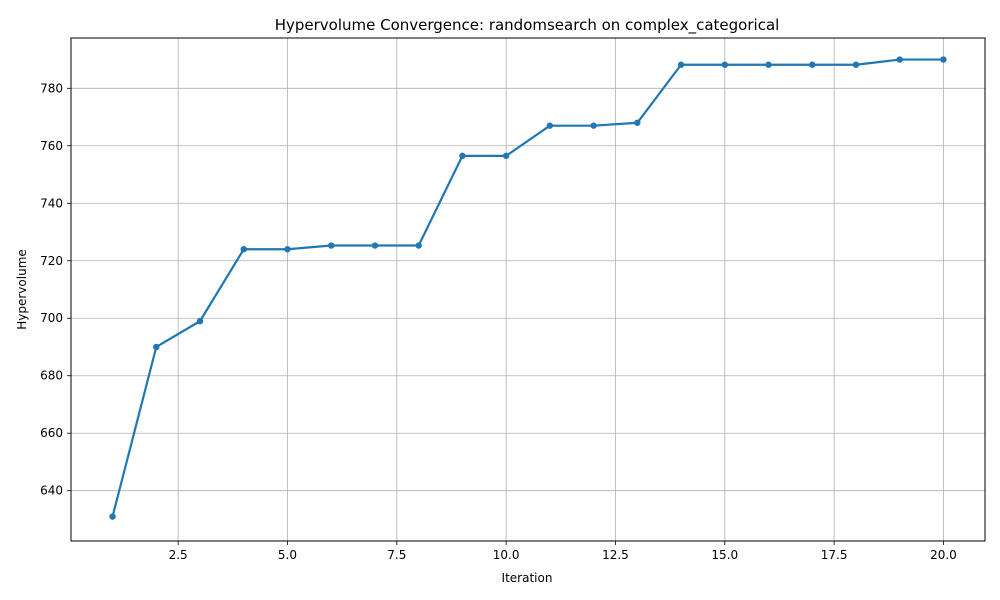  Describe the element at coordinates (51, 146) in the screenshot. I see `y-tick-label: 760` at that location.